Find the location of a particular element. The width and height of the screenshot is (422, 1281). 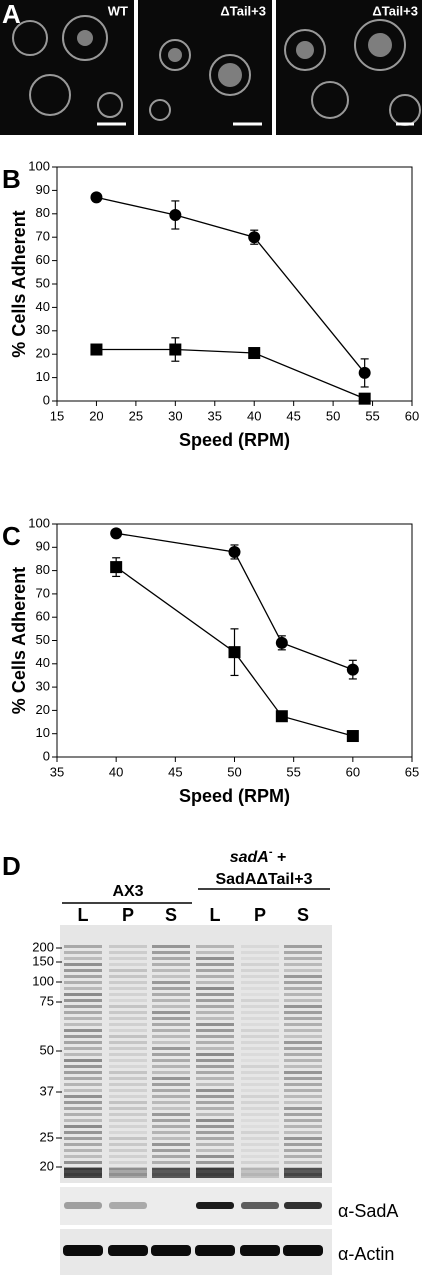

suffix: + is located at coordinates (280, 857).